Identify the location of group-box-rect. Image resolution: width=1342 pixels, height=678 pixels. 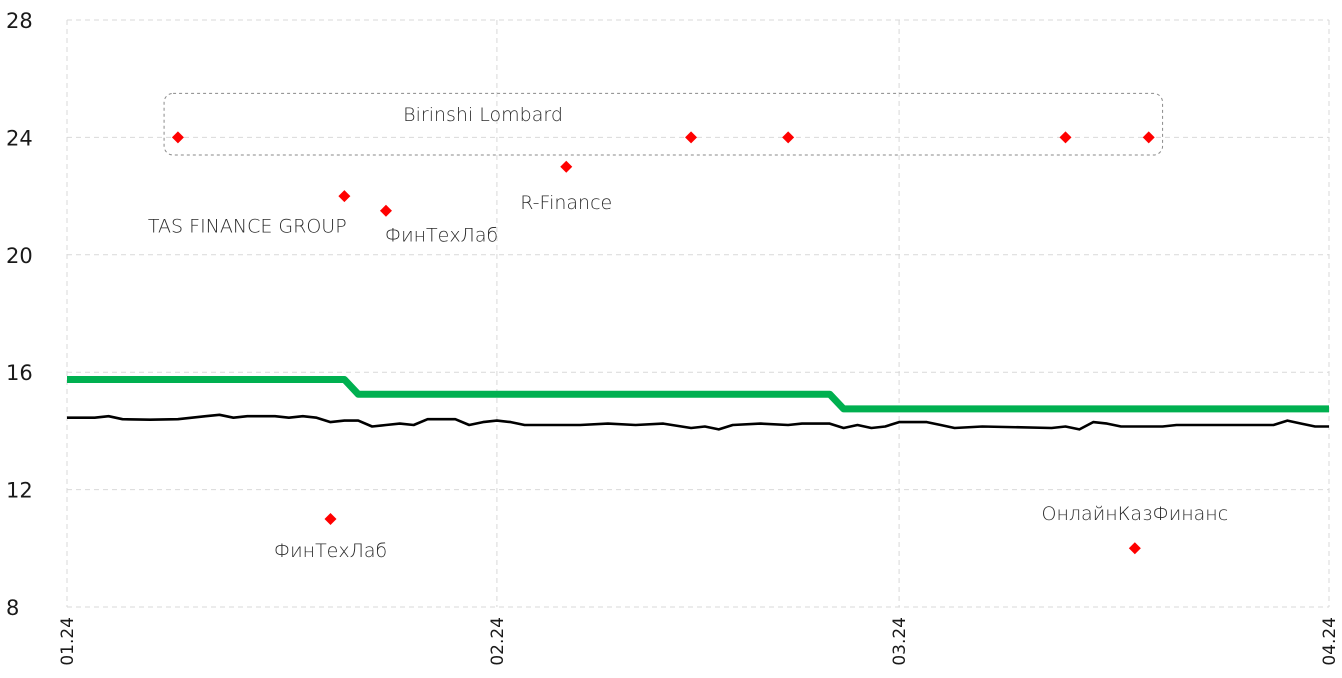
(663, 124).